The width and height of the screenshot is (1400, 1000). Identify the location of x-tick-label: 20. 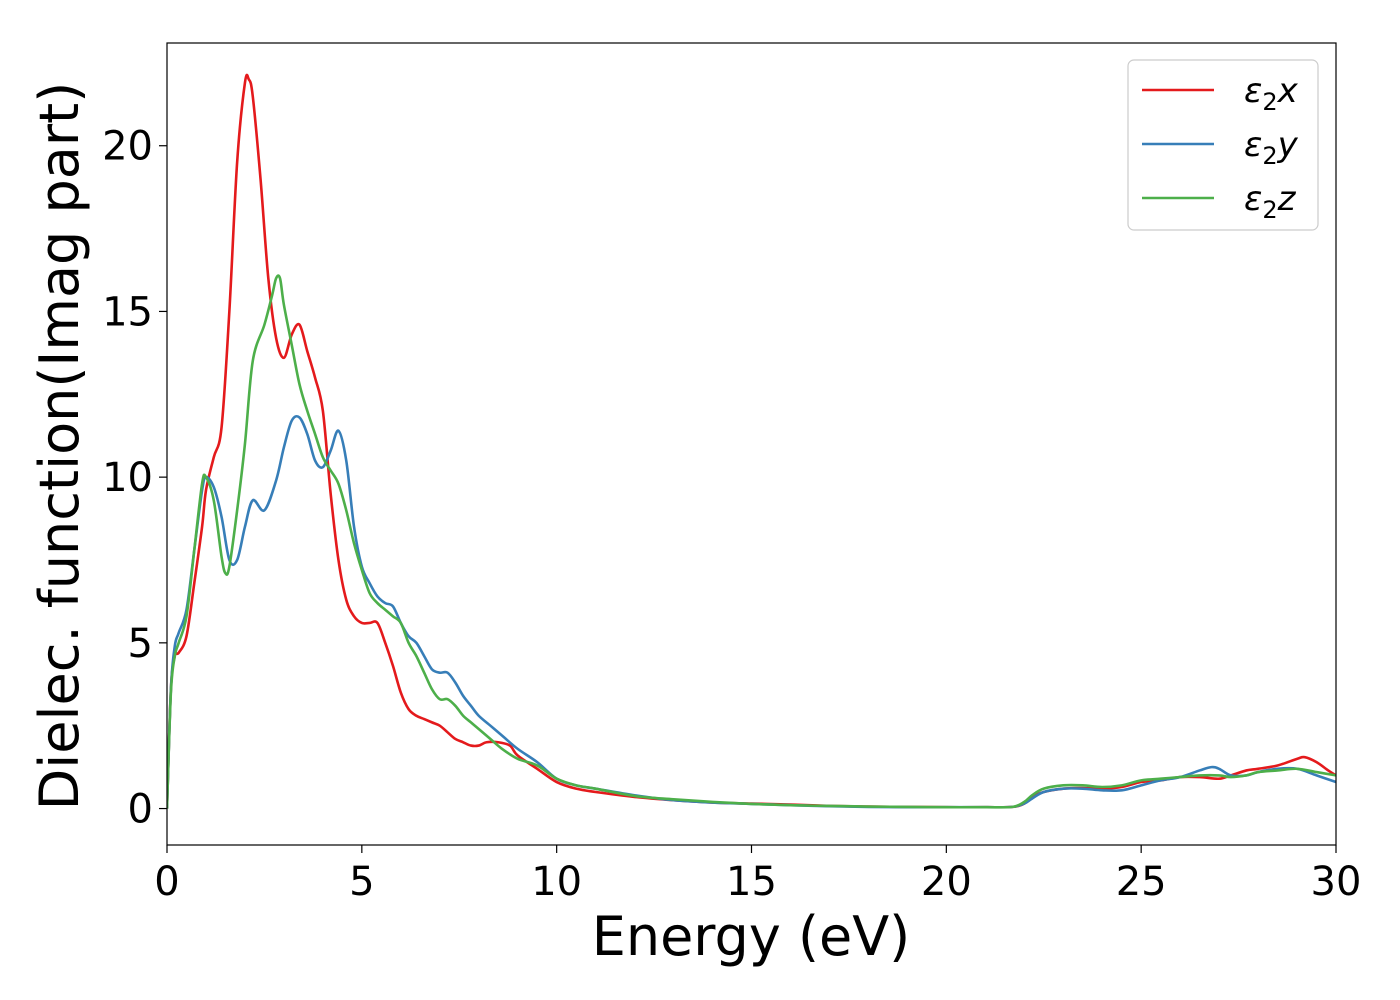
(946, 882).